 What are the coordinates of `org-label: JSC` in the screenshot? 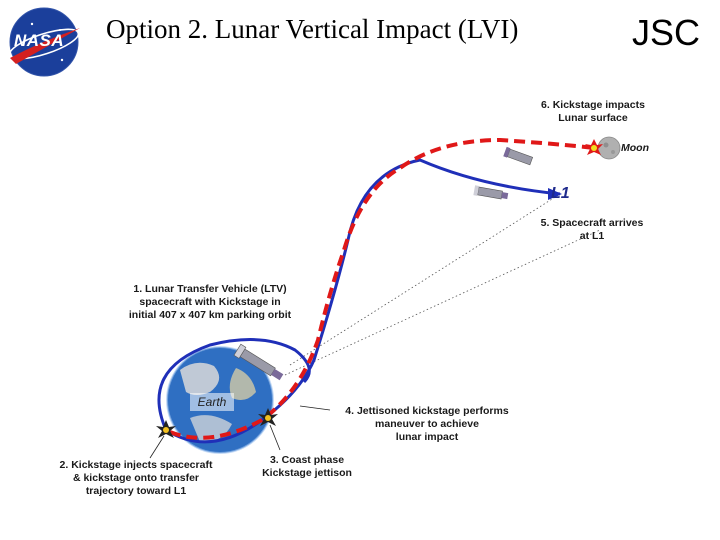 It's located at (666, 32).